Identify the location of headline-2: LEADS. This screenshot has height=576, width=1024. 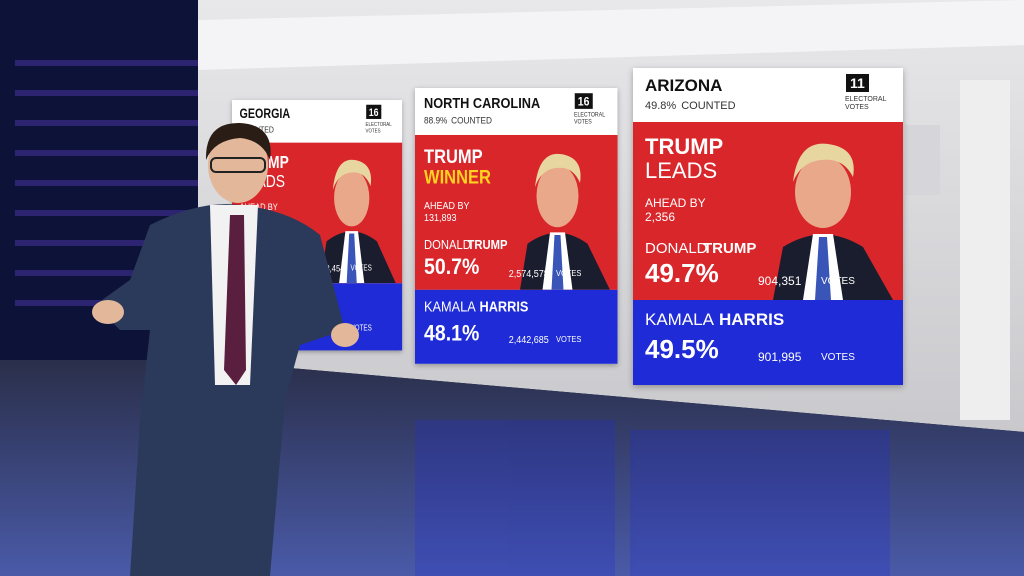
(681, 170).